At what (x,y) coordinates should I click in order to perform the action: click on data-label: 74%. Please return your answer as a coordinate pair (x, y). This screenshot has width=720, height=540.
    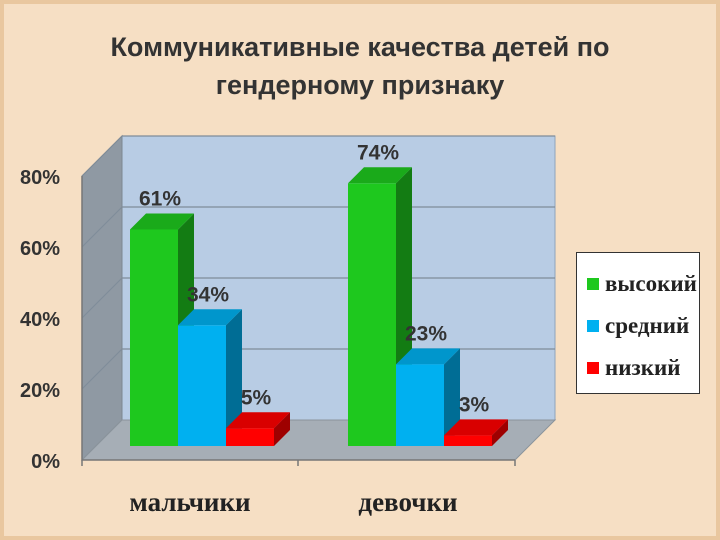
    Looking at the image, I should click on (378, 152).